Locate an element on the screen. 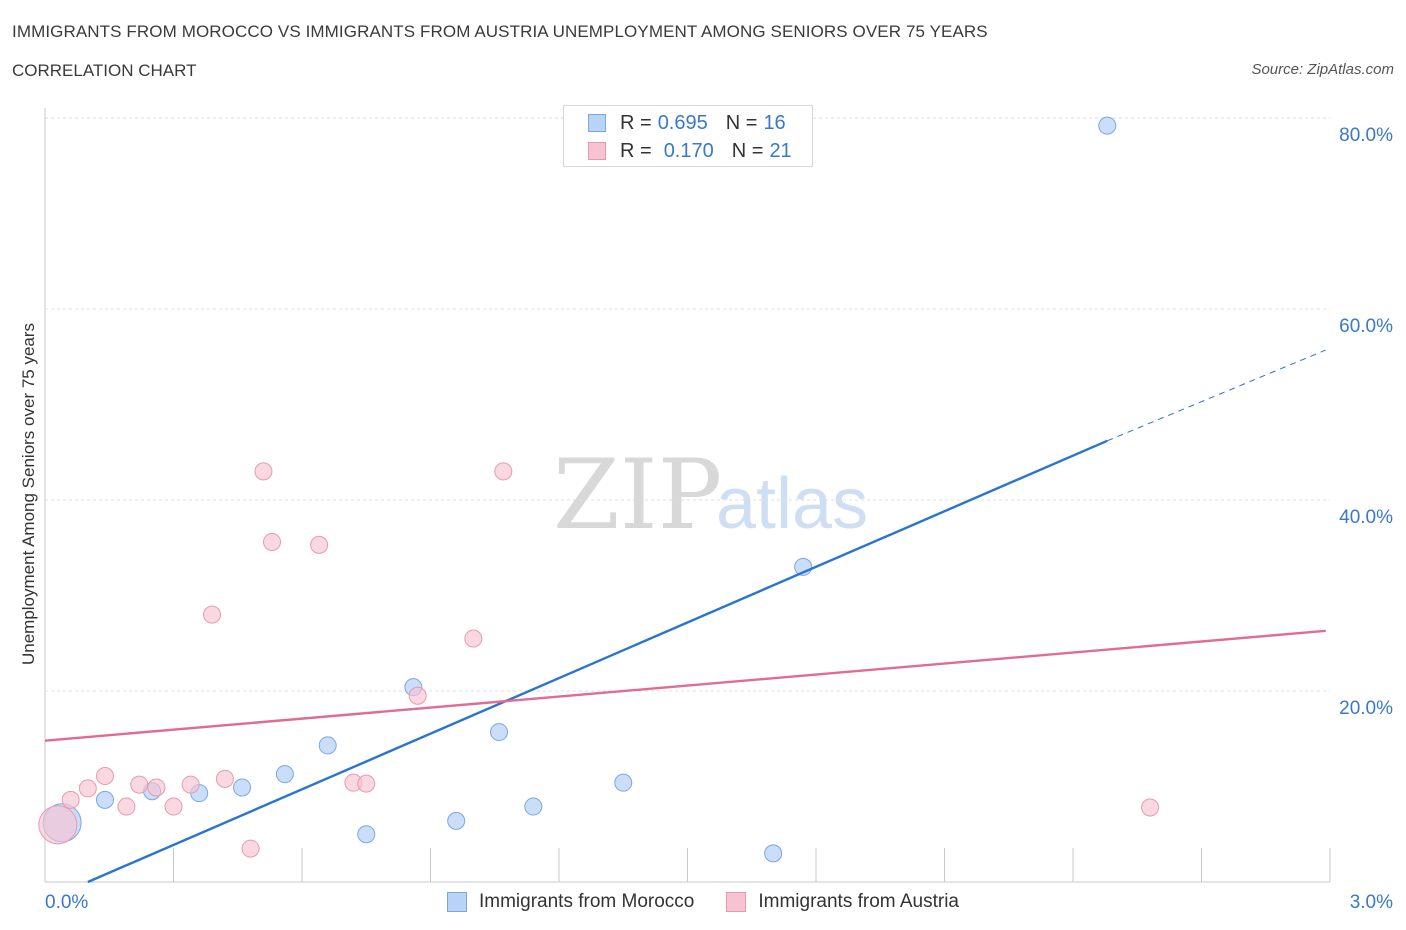  y-tick-label: 60.0% is located at coordinates (1366, 326).